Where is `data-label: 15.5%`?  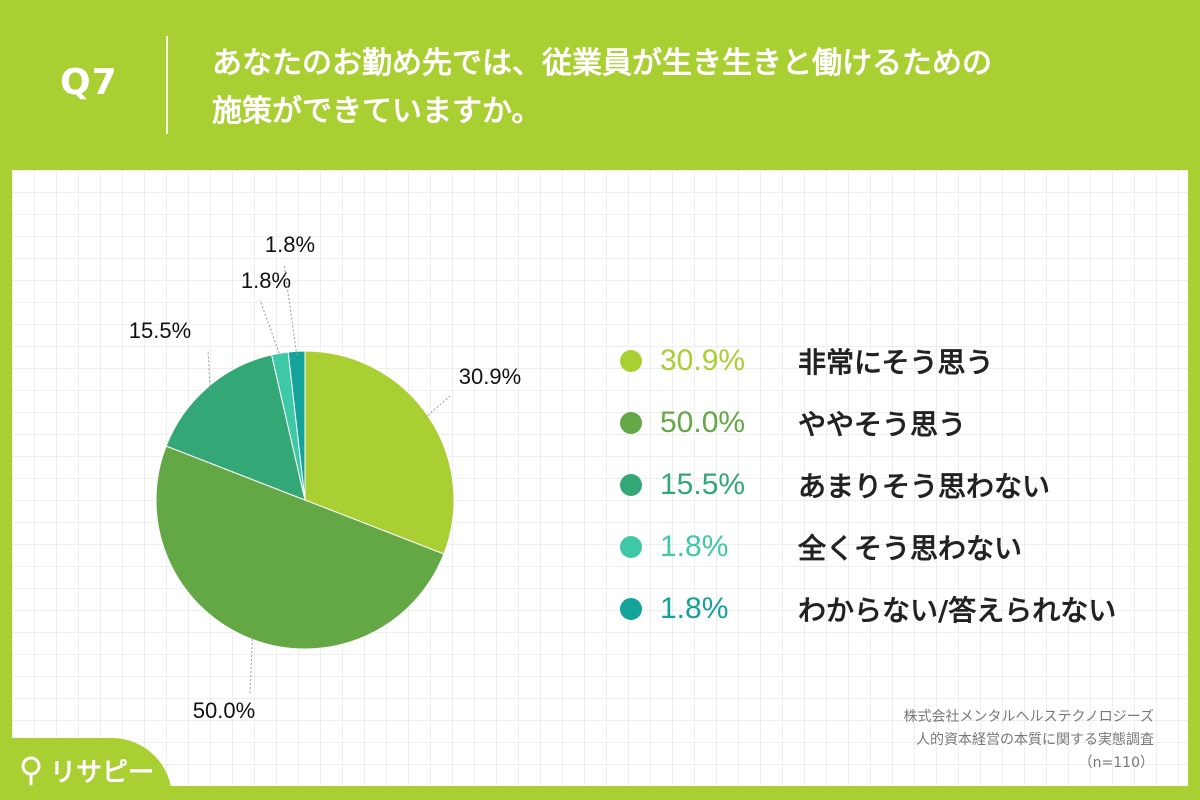
data-label: 15.5% is located at coordinates (160, 330).